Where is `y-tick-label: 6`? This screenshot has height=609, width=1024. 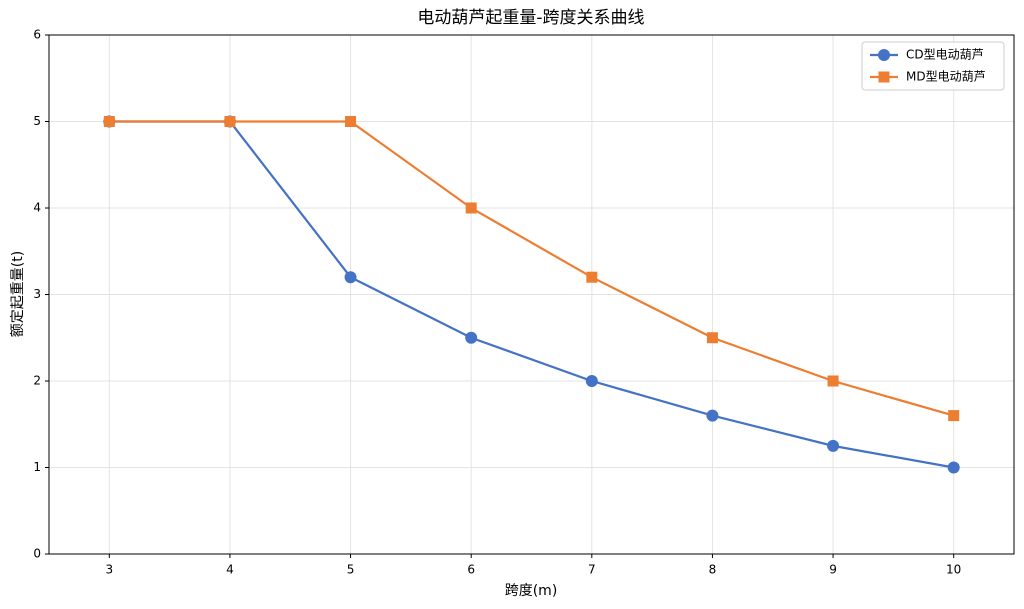
y-tick-label: 6 is located at coordinates (37, 35).